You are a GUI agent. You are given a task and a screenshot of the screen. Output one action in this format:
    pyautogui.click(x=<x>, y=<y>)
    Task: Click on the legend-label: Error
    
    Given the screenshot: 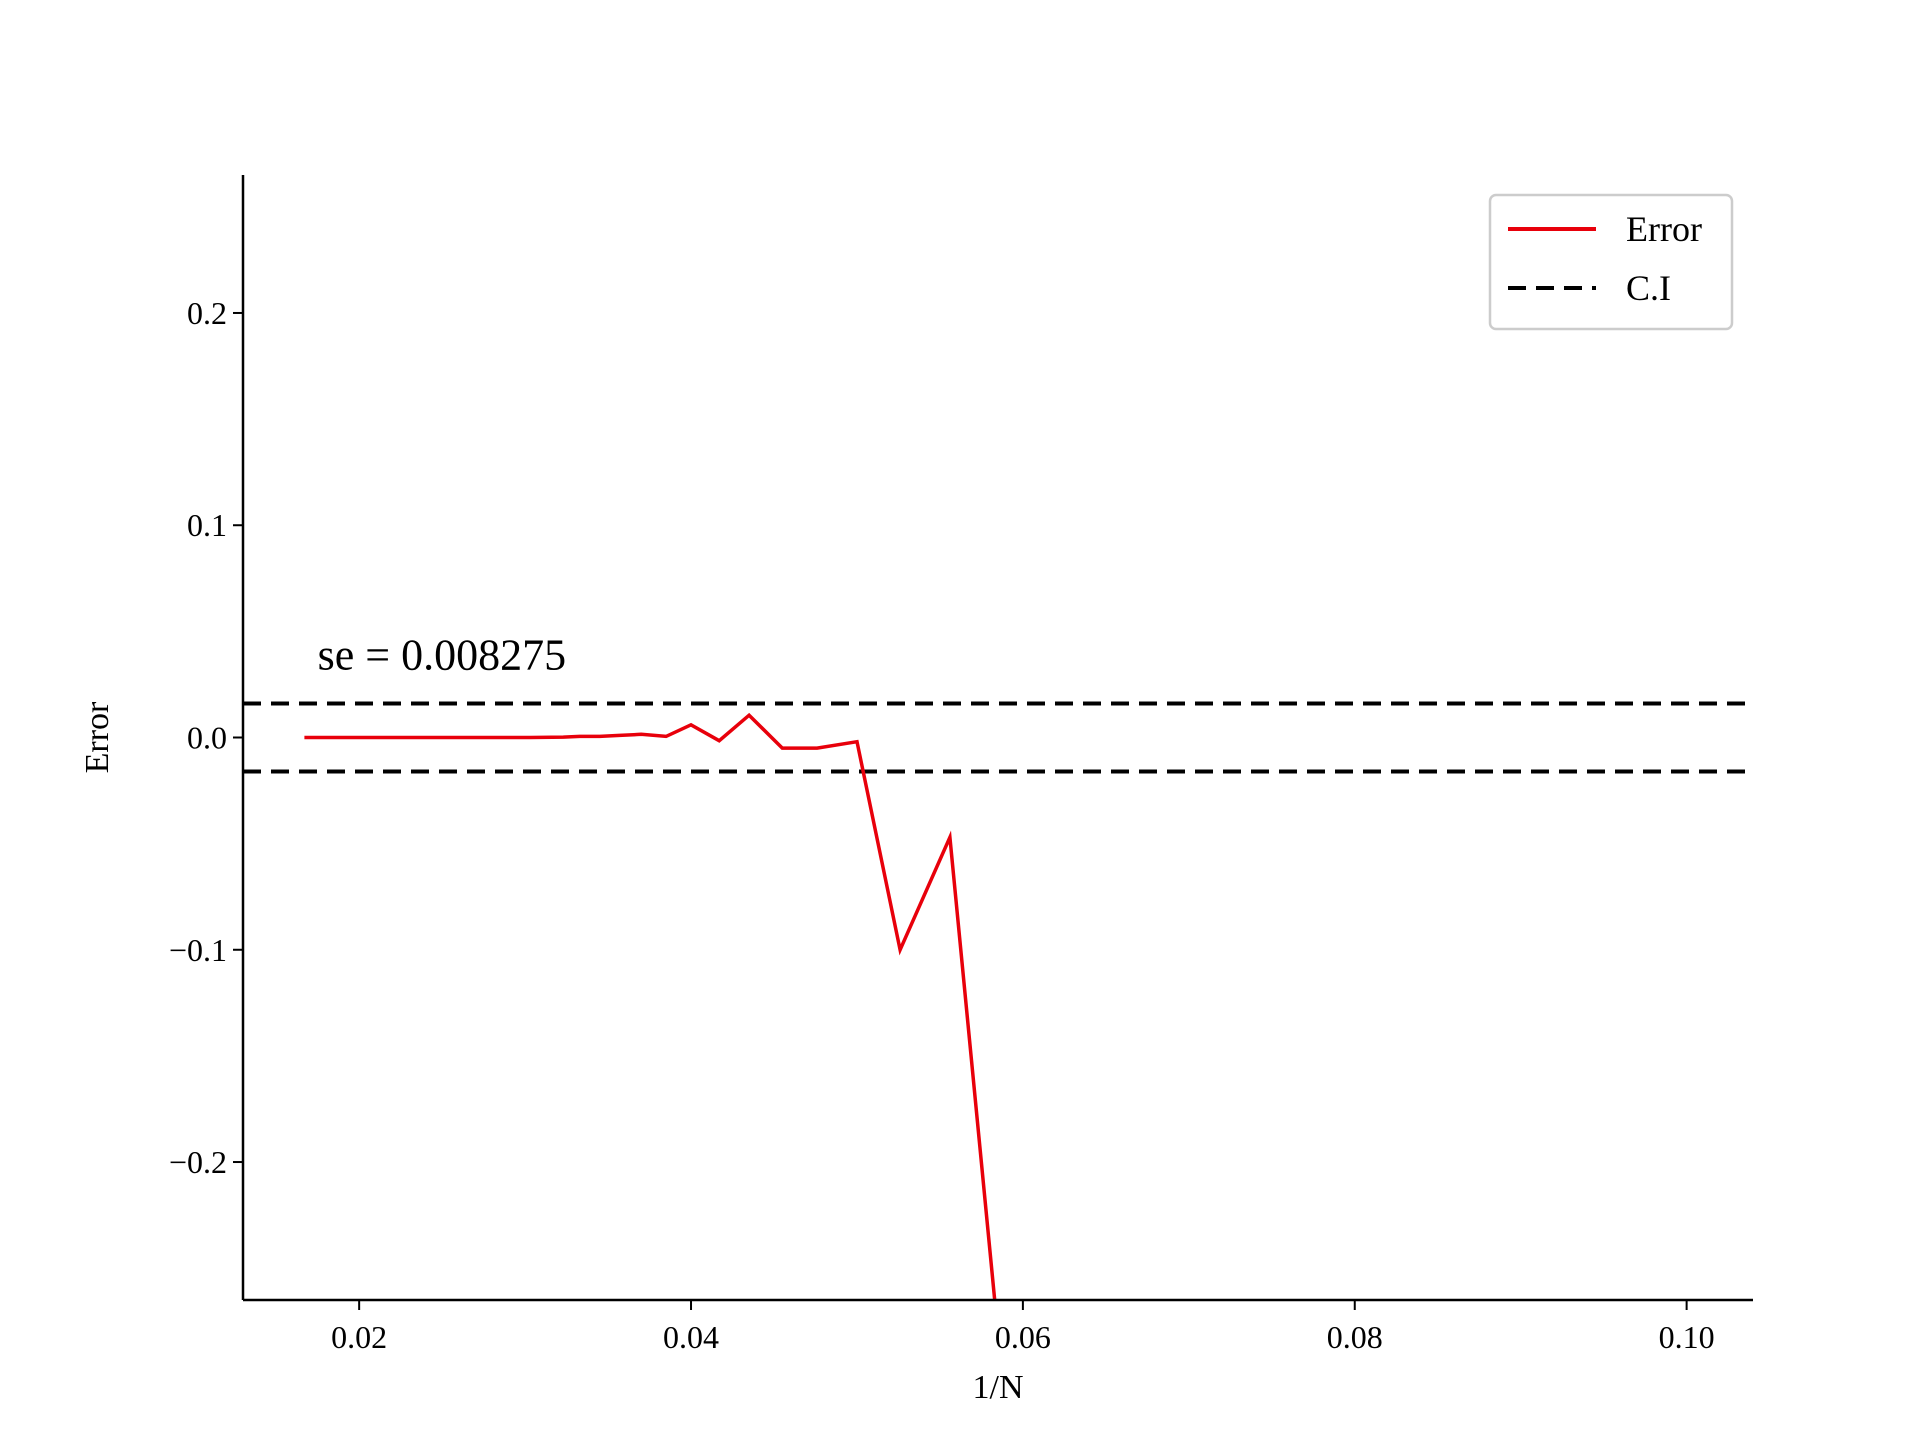 What is the action you would take?
    pyautogui.click(x=1664, y=229)
    